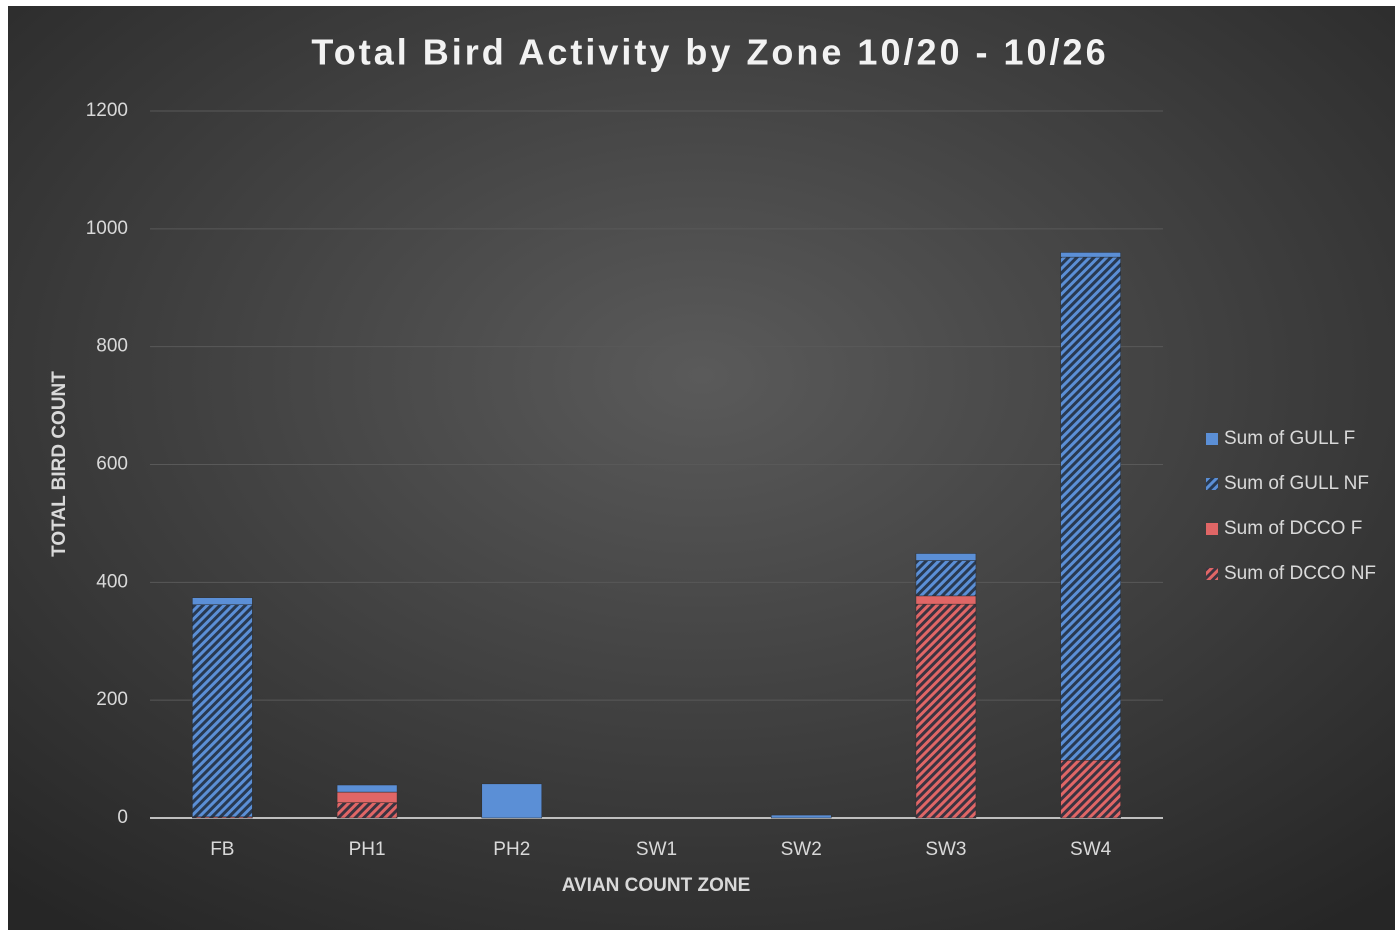 The height and width of the screenshot is (930, 1395). What do you see at coordinates (112, 699) in the screenshot?
I see `y-tick-label: 200` at bounding box center [112, 699].